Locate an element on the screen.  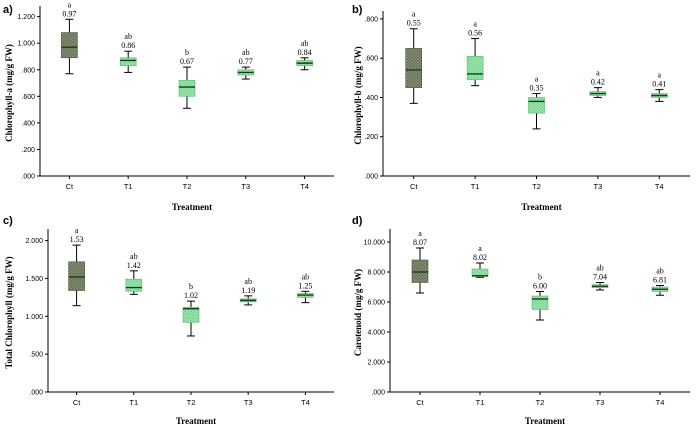
y-axis-label: Chlorophyll-b (mg/g FW) is located at coordinates (358, 95).